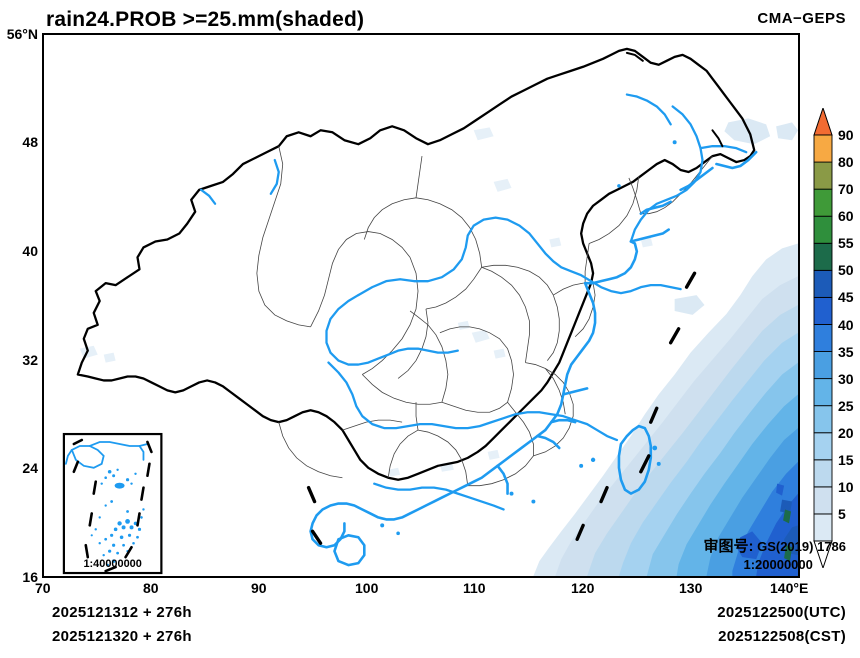 The width and height of the screenshot is (860, 658). I want to click on colorbar-tick-25: 25, so click(846, 405).